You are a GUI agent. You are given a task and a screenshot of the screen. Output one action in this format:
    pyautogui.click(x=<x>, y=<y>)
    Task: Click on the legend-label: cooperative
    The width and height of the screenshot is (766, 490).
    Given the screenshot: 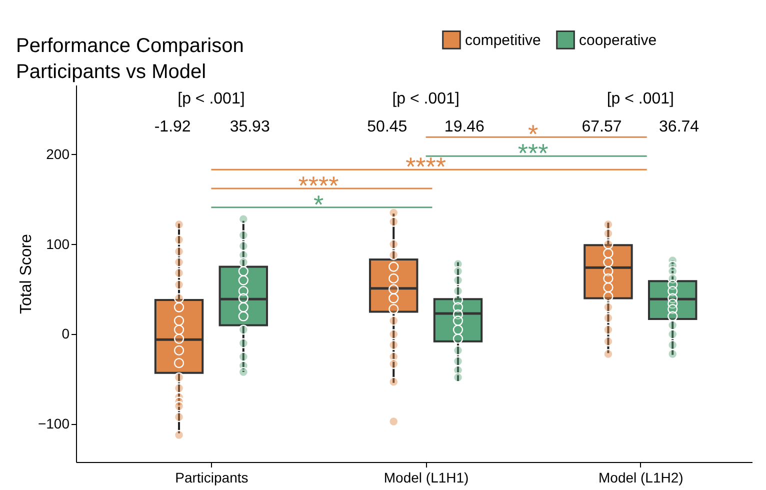 What is the action you would take?
    pyautogui.click(x=618, y=40)
    